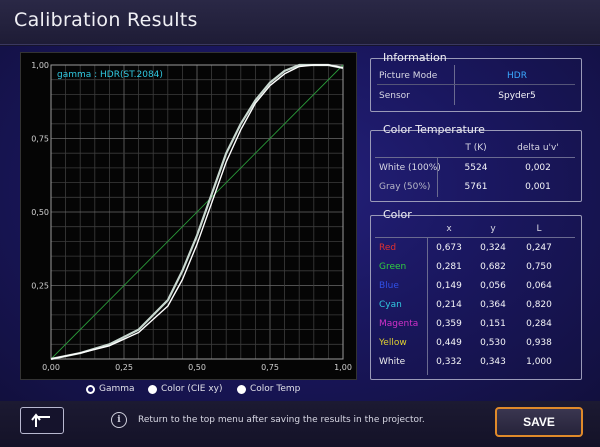 The height and width of the screenshot is (447, 600). What do you see at coordinates (449, 286) in the screenshot?
I see `color-row-x: 0,149` at bounding box center [449, 286].